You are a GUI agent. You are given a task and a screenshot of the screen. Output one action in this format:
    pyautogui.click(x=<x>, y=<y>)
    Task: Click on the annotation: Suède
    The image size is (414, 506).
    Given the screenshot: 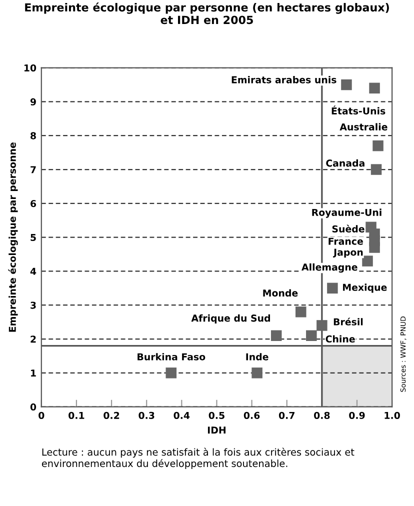 What is the action you would take?
    pyautogui.click(x=348, y=228)
    